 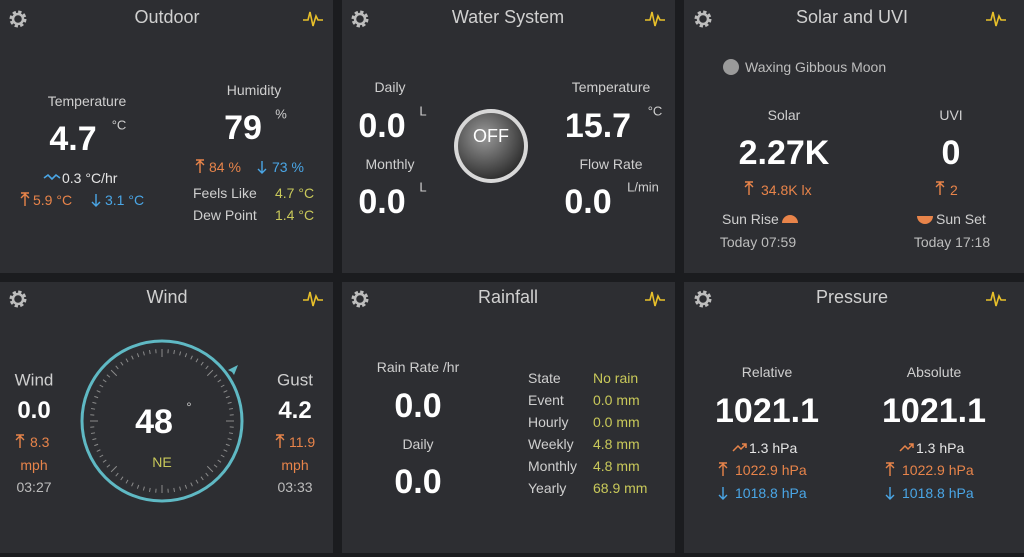 I want to click on unit: L/min, so click(x=643, y=187).